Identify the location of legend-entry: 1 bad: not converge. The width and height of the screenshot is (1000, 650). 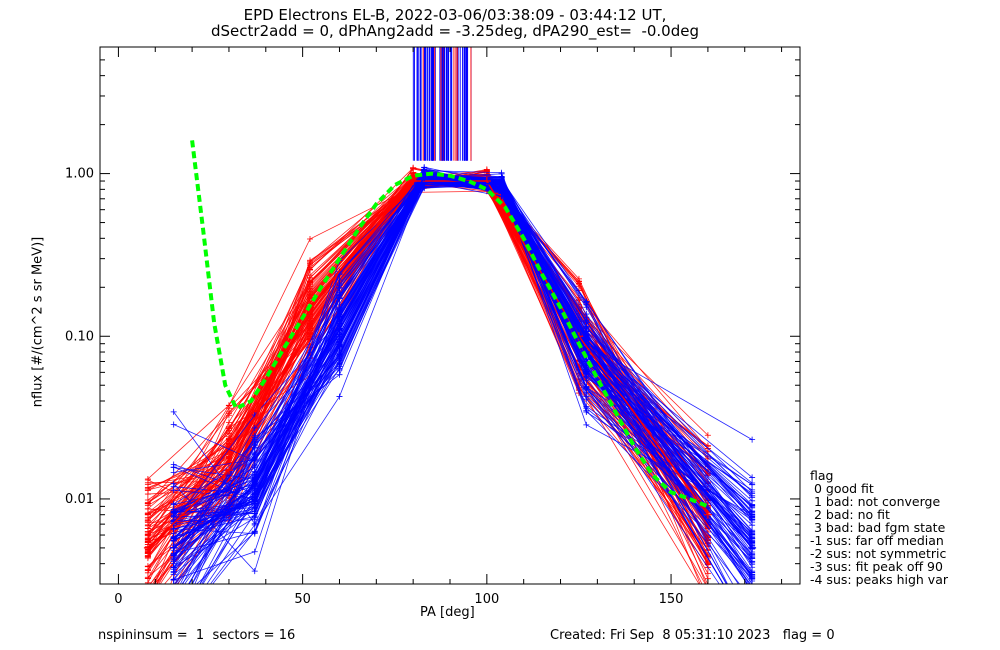
(875, 501).